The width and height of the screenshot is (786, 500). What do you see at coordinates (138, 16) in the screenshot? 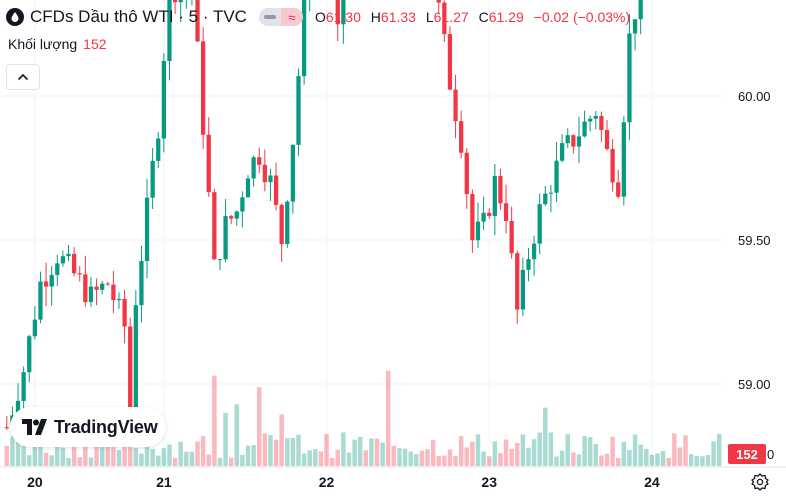
I see `symbol-title: CFDs Dầu thô WTI · 5 · TVC` at bounding box center [138, 16].